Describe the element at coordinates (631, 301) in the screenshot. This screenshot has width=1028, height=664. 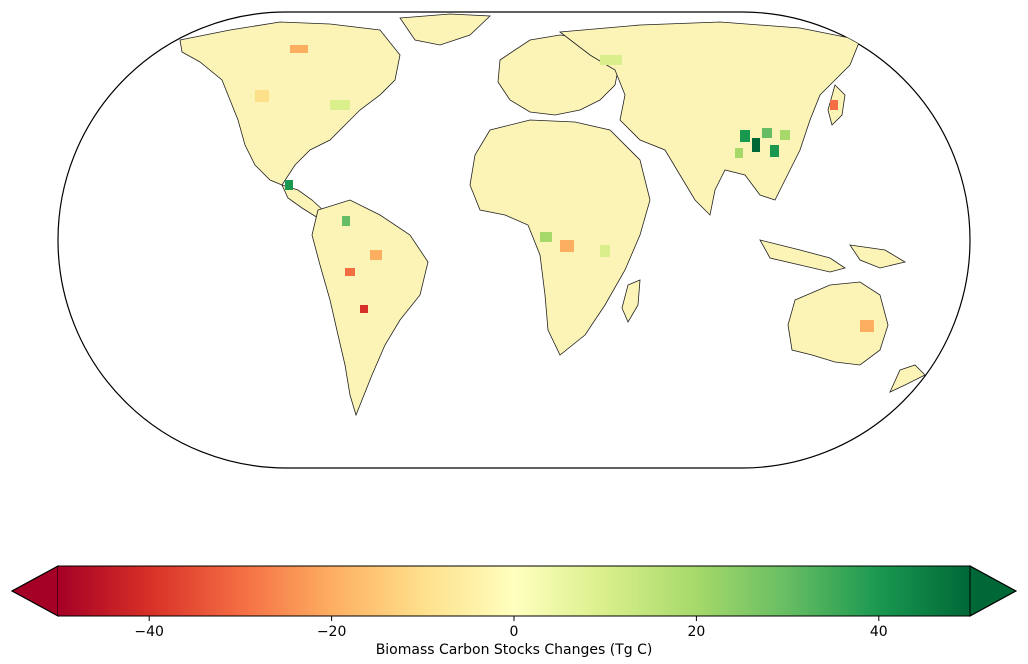
I see `madagascar` at that location.